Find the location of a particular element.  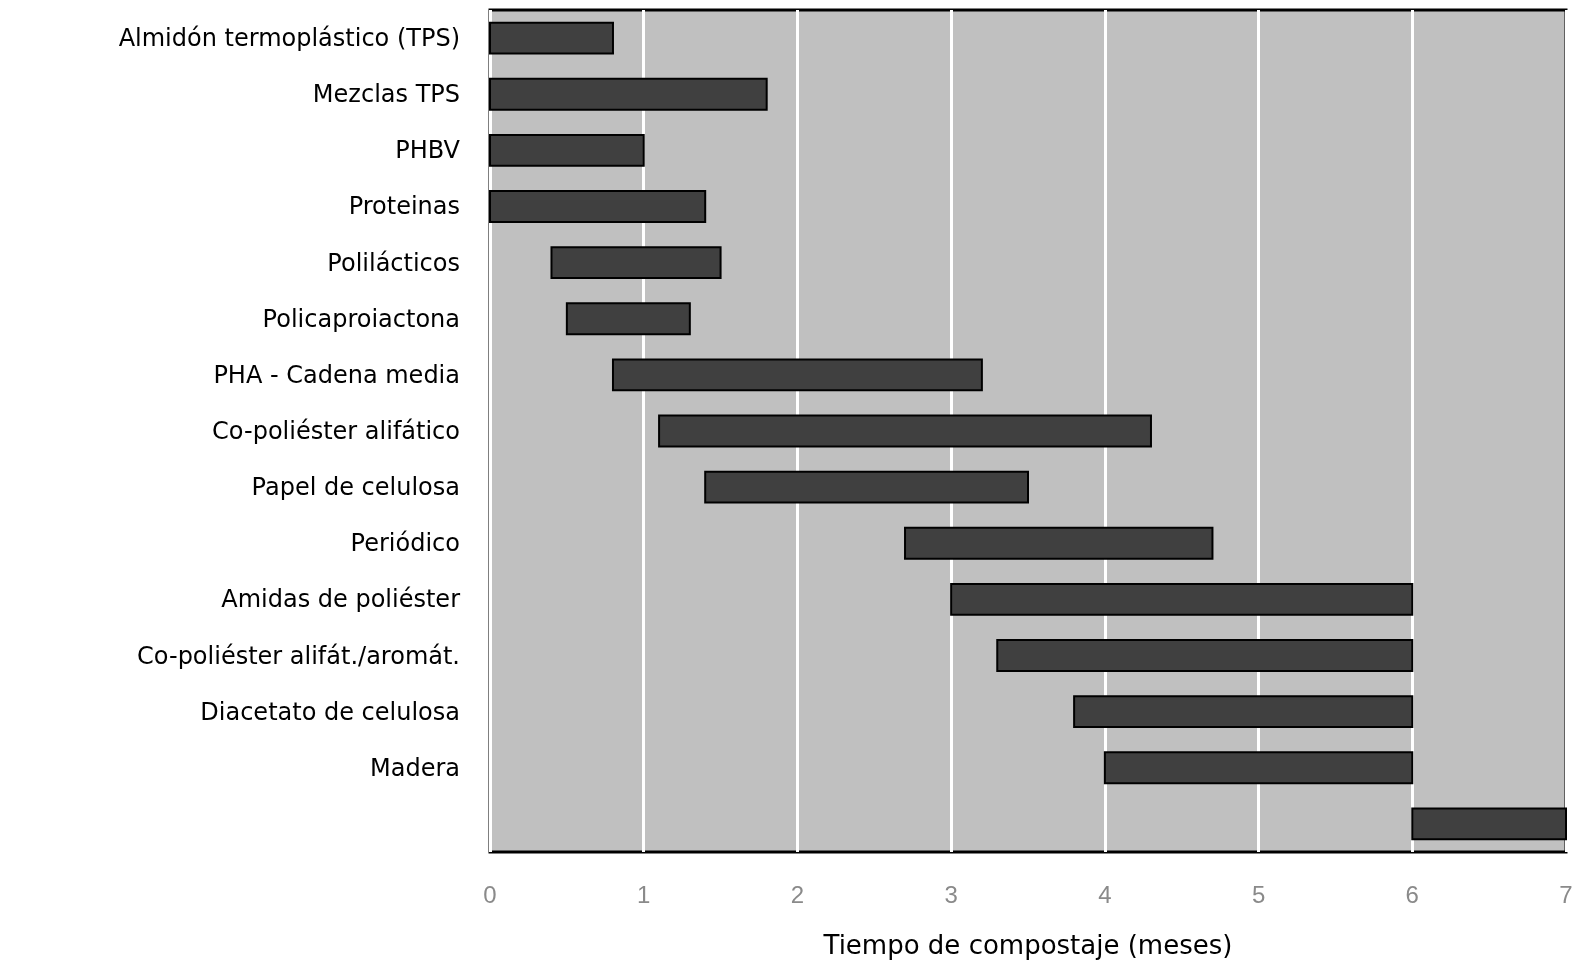

y-tick-label: Co-poliéster alifático is located at coordinates (336, 431).